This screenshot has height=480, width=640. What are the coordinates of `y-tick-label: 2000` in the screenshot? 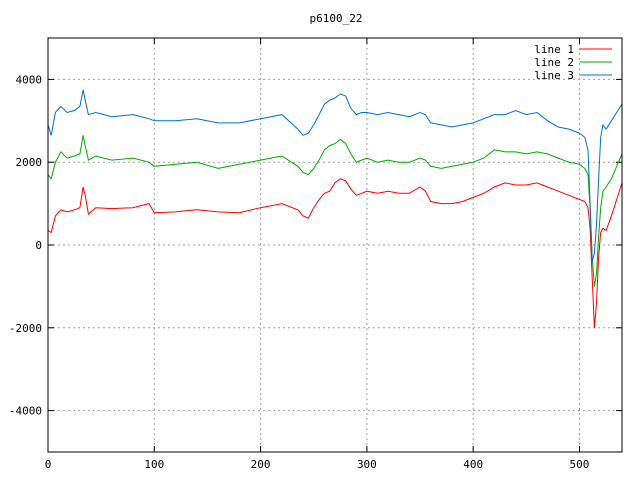 It's located at (29, 162).